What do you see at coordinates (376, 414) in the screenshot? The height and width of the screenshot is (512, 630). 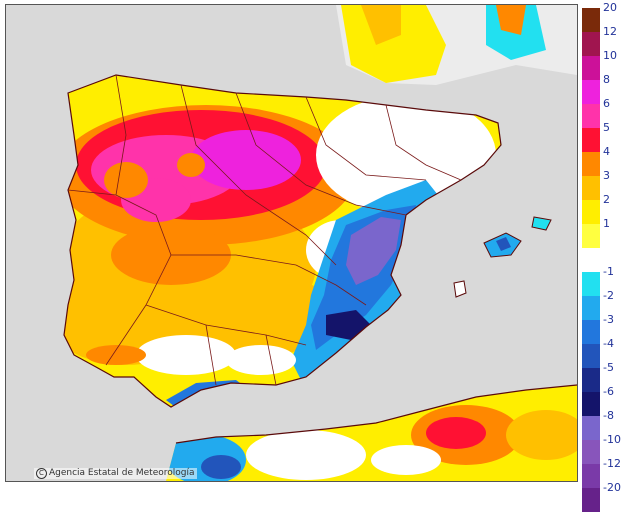 I see `africa-coastline` at bounding box center [376, 414].